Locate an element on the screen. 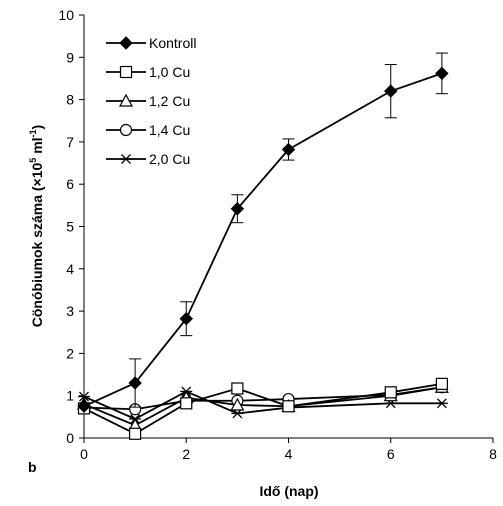 The height and width of the screenshot is (506, 503). x-axis-title: Idő (nap) is located at coordinates (288, 491).